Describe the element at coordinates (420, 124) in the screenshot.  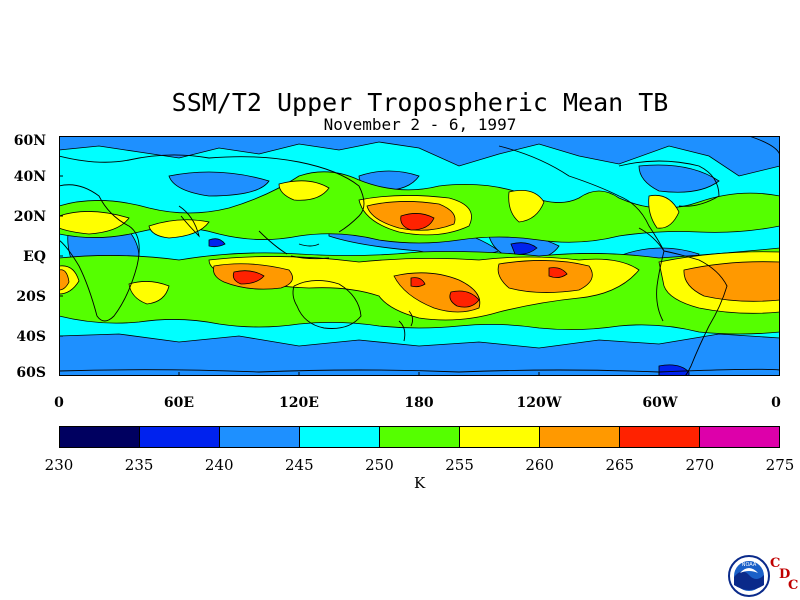
I see `map-subtitle: November 2 - 6, 1997` at that location.